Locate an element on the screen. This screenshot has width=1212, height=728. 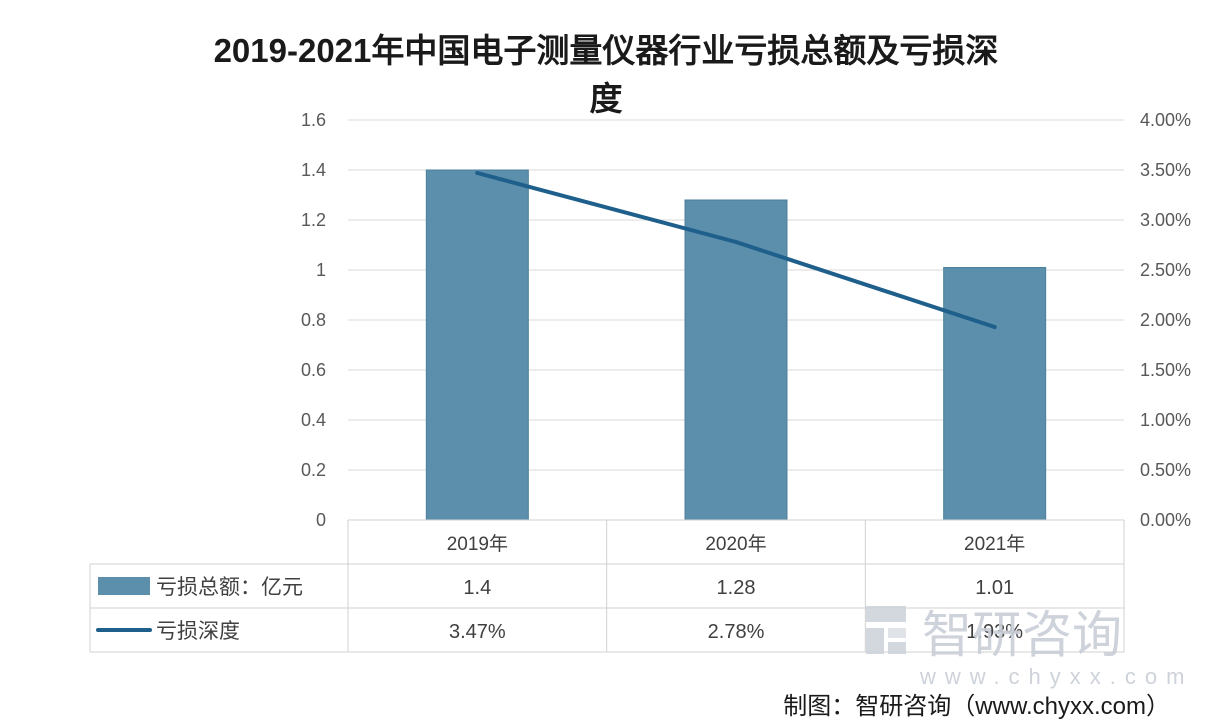
data-label: 1.28 is located at coordinates (736, 588).